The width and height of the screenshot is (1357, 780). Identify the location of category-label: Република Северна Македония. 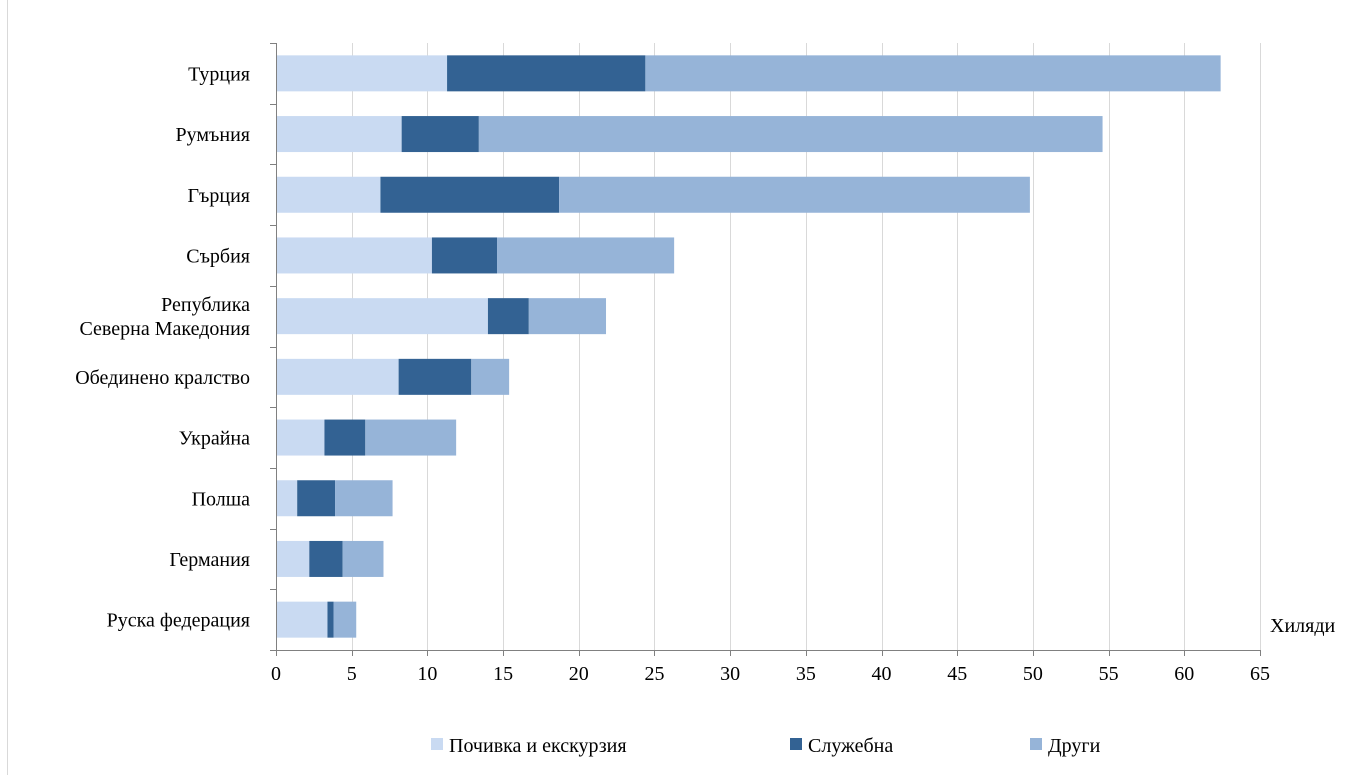
(164, 317).